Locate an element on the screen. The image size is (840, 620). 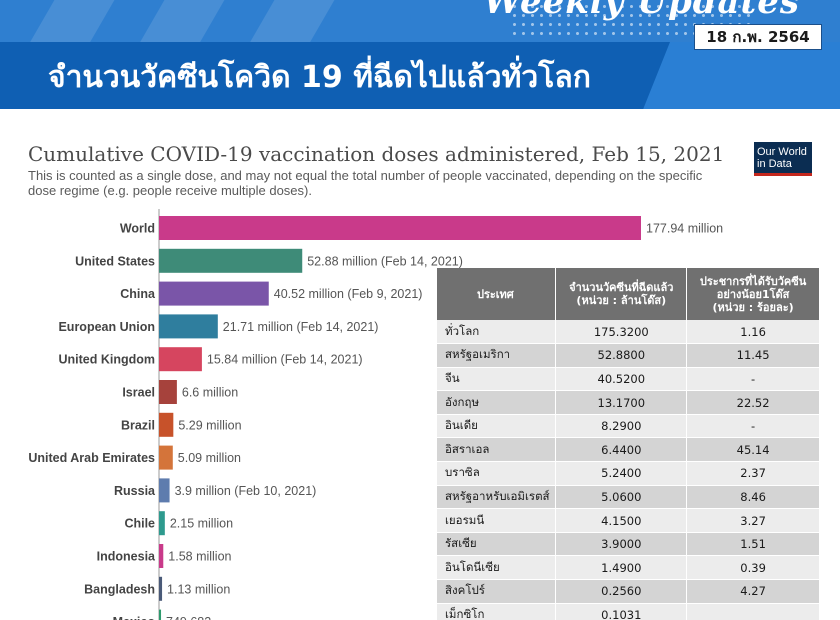
doses-cell: 1.4900 is located at coordinates (621, 568).